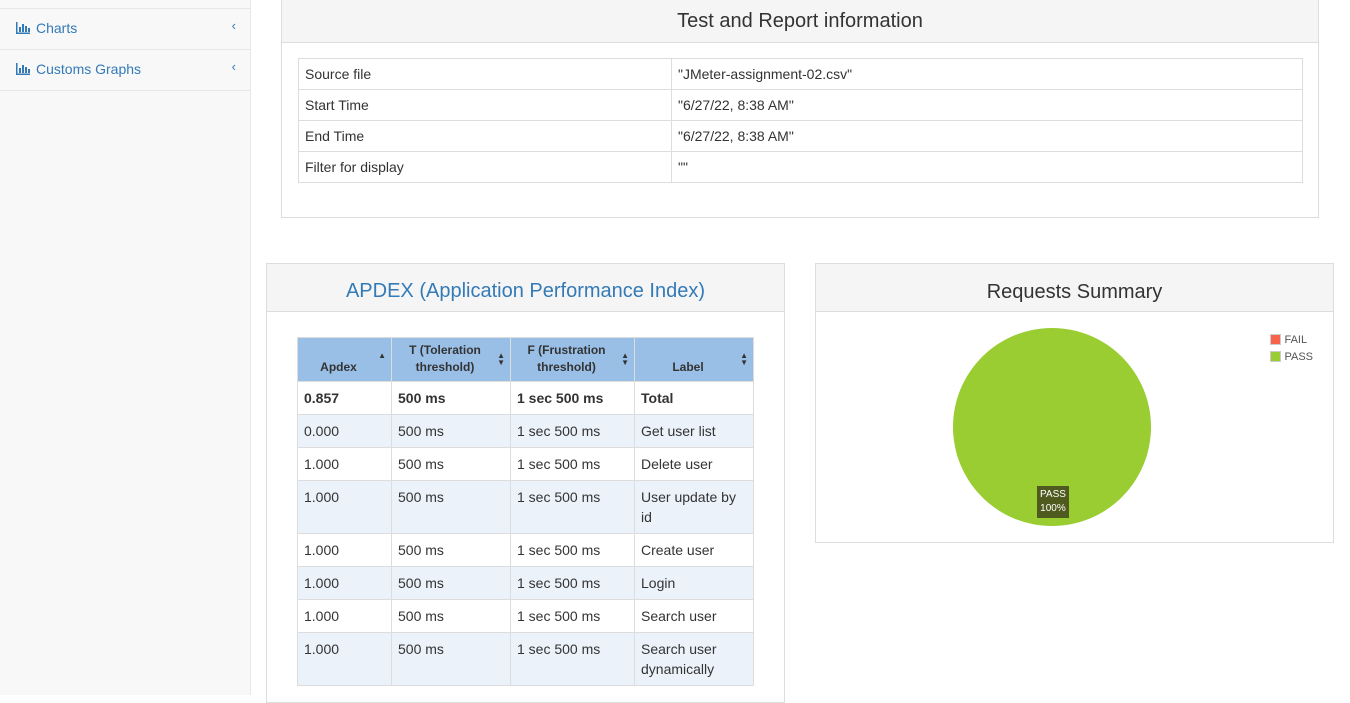 This screenshot has width=1350, height=703. I want to click on info-key: End Time, so click(485, 136).